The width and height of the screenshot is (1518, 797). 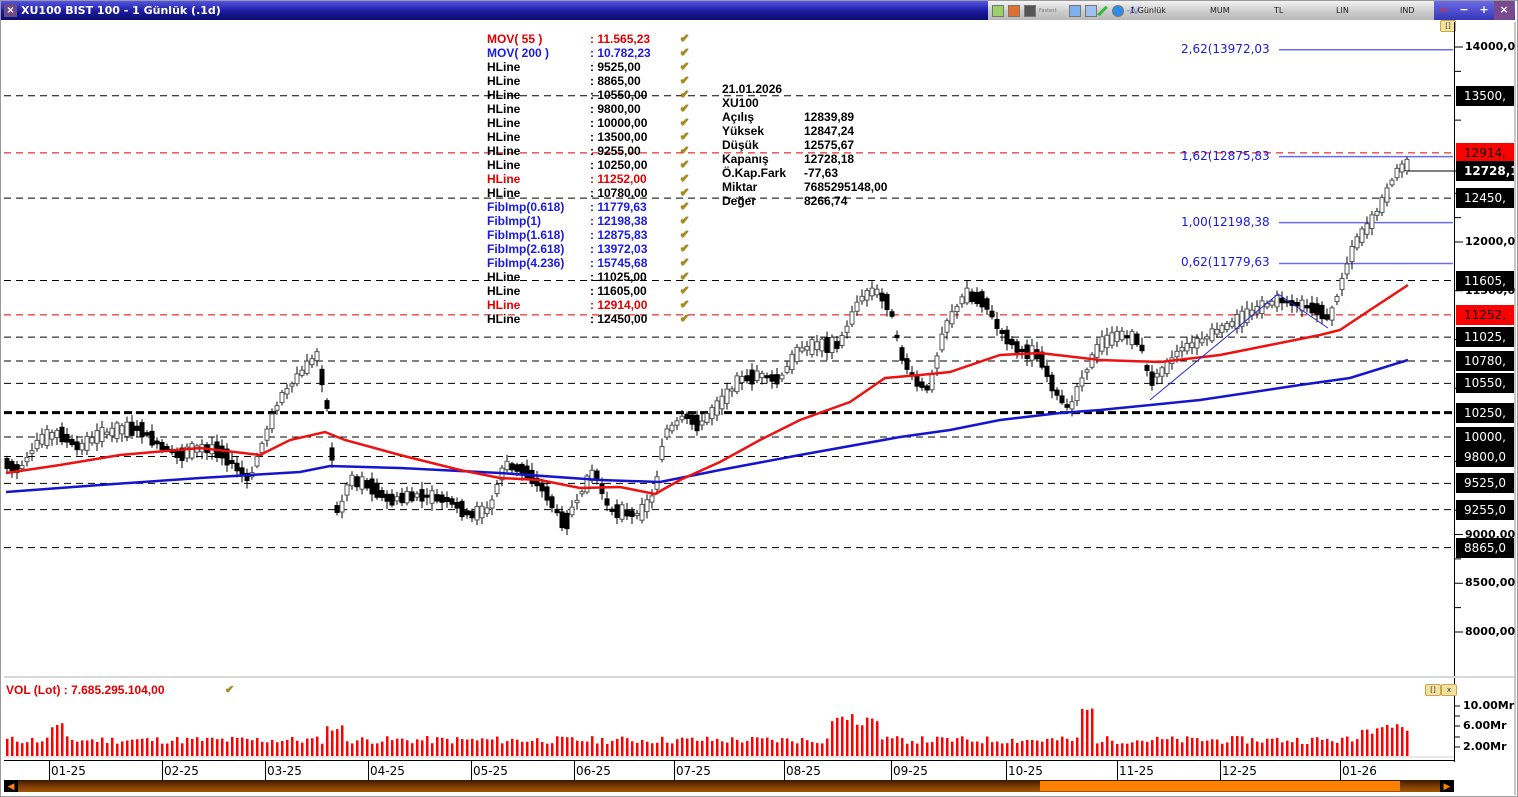 What do you see at coordinates (1220, 786) in the screenshot?
I see `scrollbar-thumb` at bounding box center [1220, 786].